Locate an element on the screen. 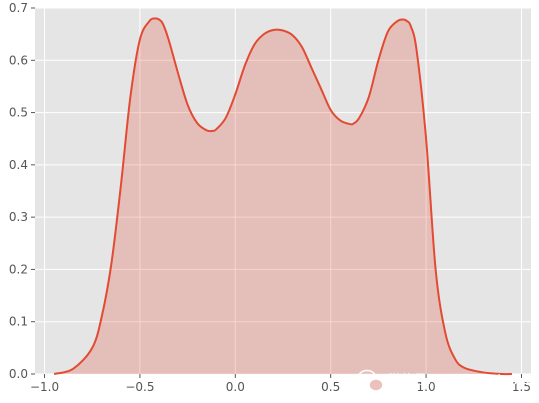 Image resolution: width=539 pixels, height=403 pixels. y-tick-label: 0.1 is located at coordinates (18, 322).